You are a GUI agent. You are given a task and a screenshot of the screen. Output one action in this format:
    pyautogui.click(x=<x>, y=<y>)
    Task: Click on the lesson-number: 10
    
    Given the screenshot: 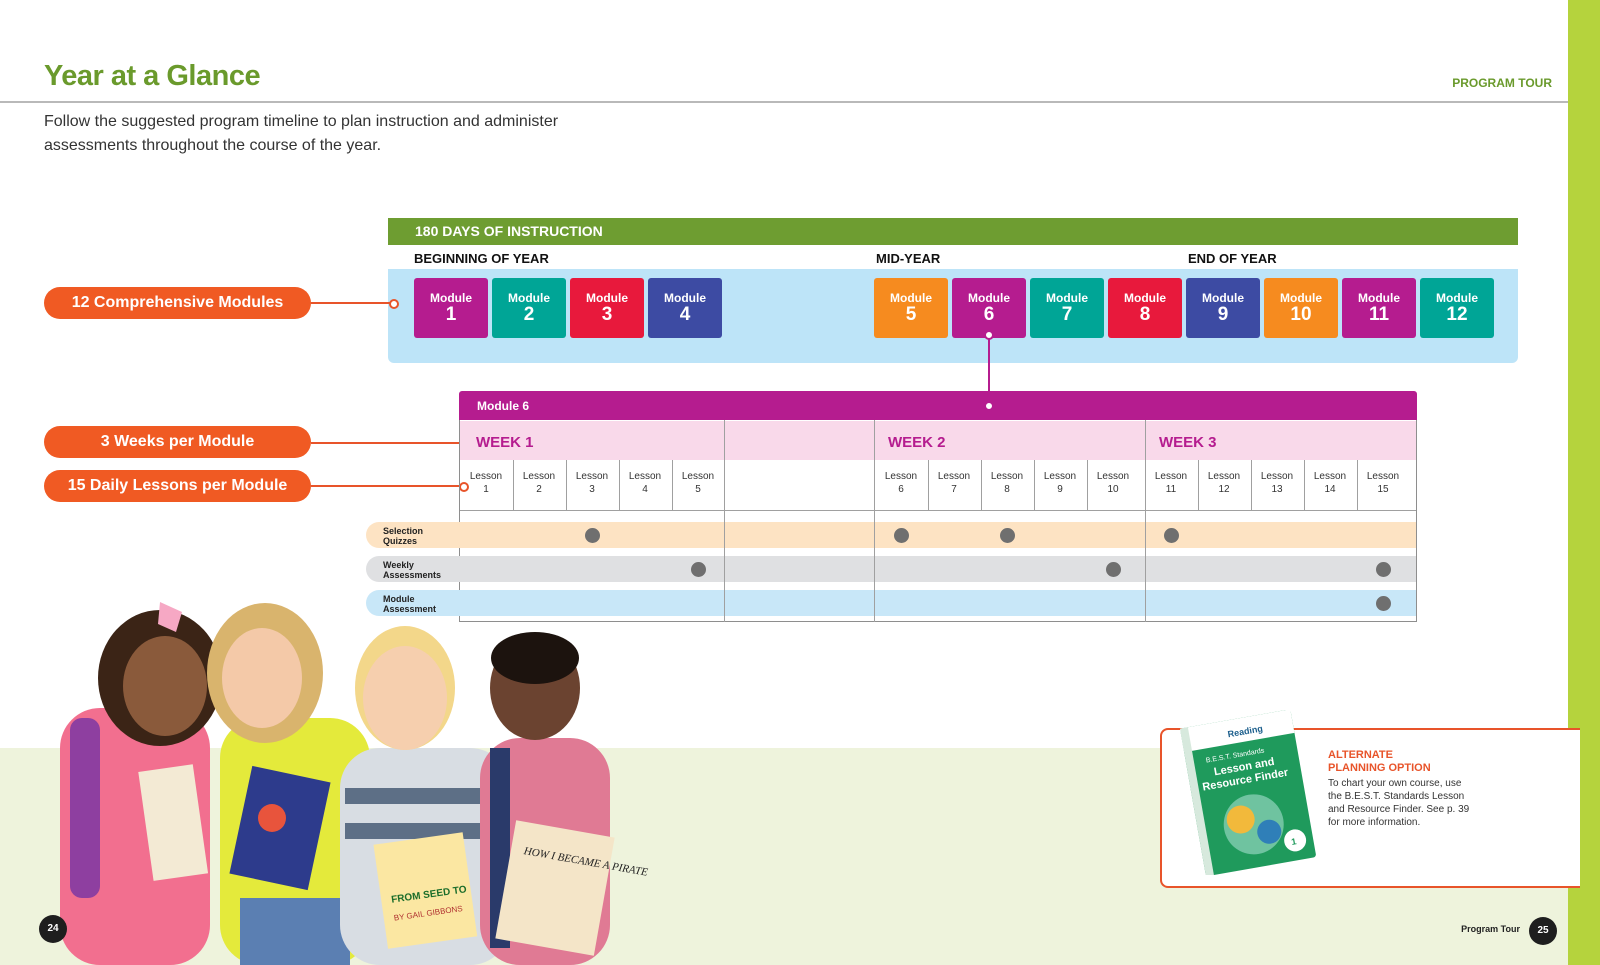 What is the action you would take?
    pyautogui.click(x=1113, y=489)
    